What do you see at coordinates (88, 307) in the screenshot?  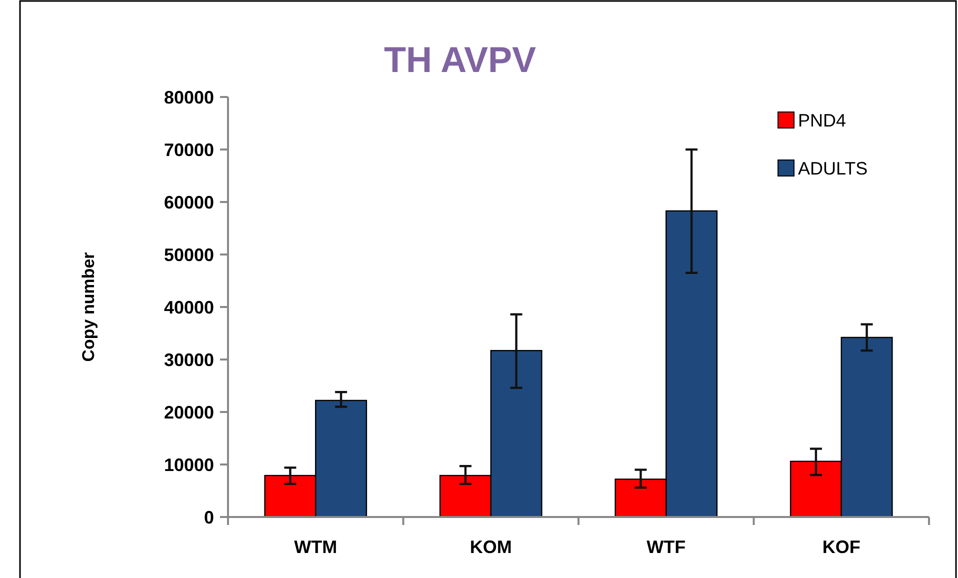 I see `y-axis-title: Copy number` at bounding box center [88, 307].